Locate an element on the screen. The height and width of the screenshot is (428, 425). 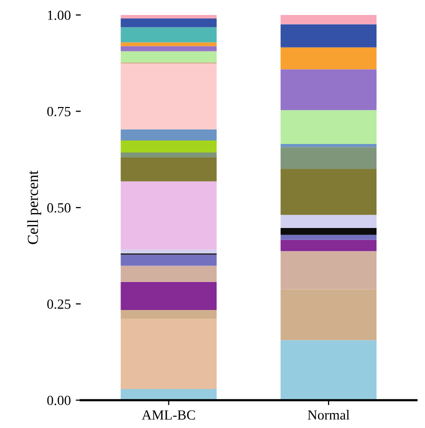
y-tick-label: 0.75 is located at coordinates (58, 111).